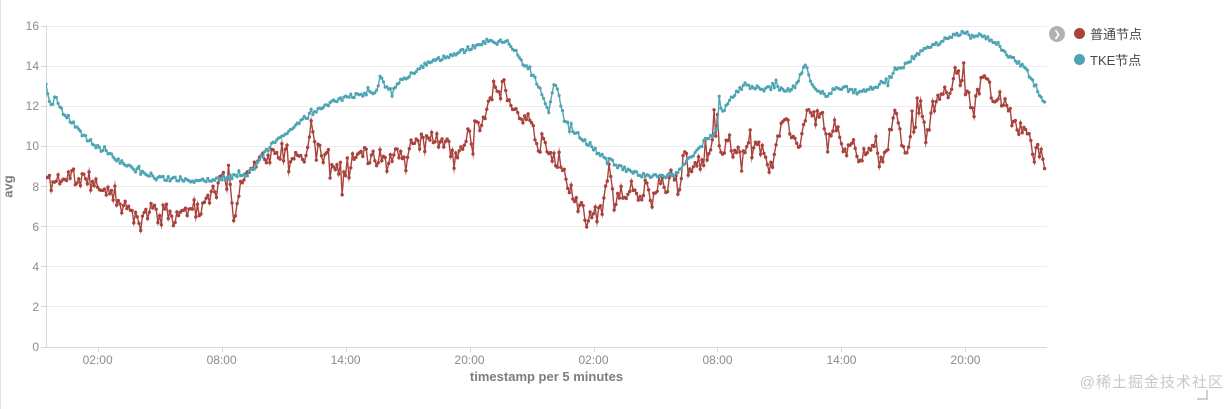 This screenshot has height=409, width=1229. I want to click on legend: ❯ 普通节点 TKE节点, so click(1095, 46).